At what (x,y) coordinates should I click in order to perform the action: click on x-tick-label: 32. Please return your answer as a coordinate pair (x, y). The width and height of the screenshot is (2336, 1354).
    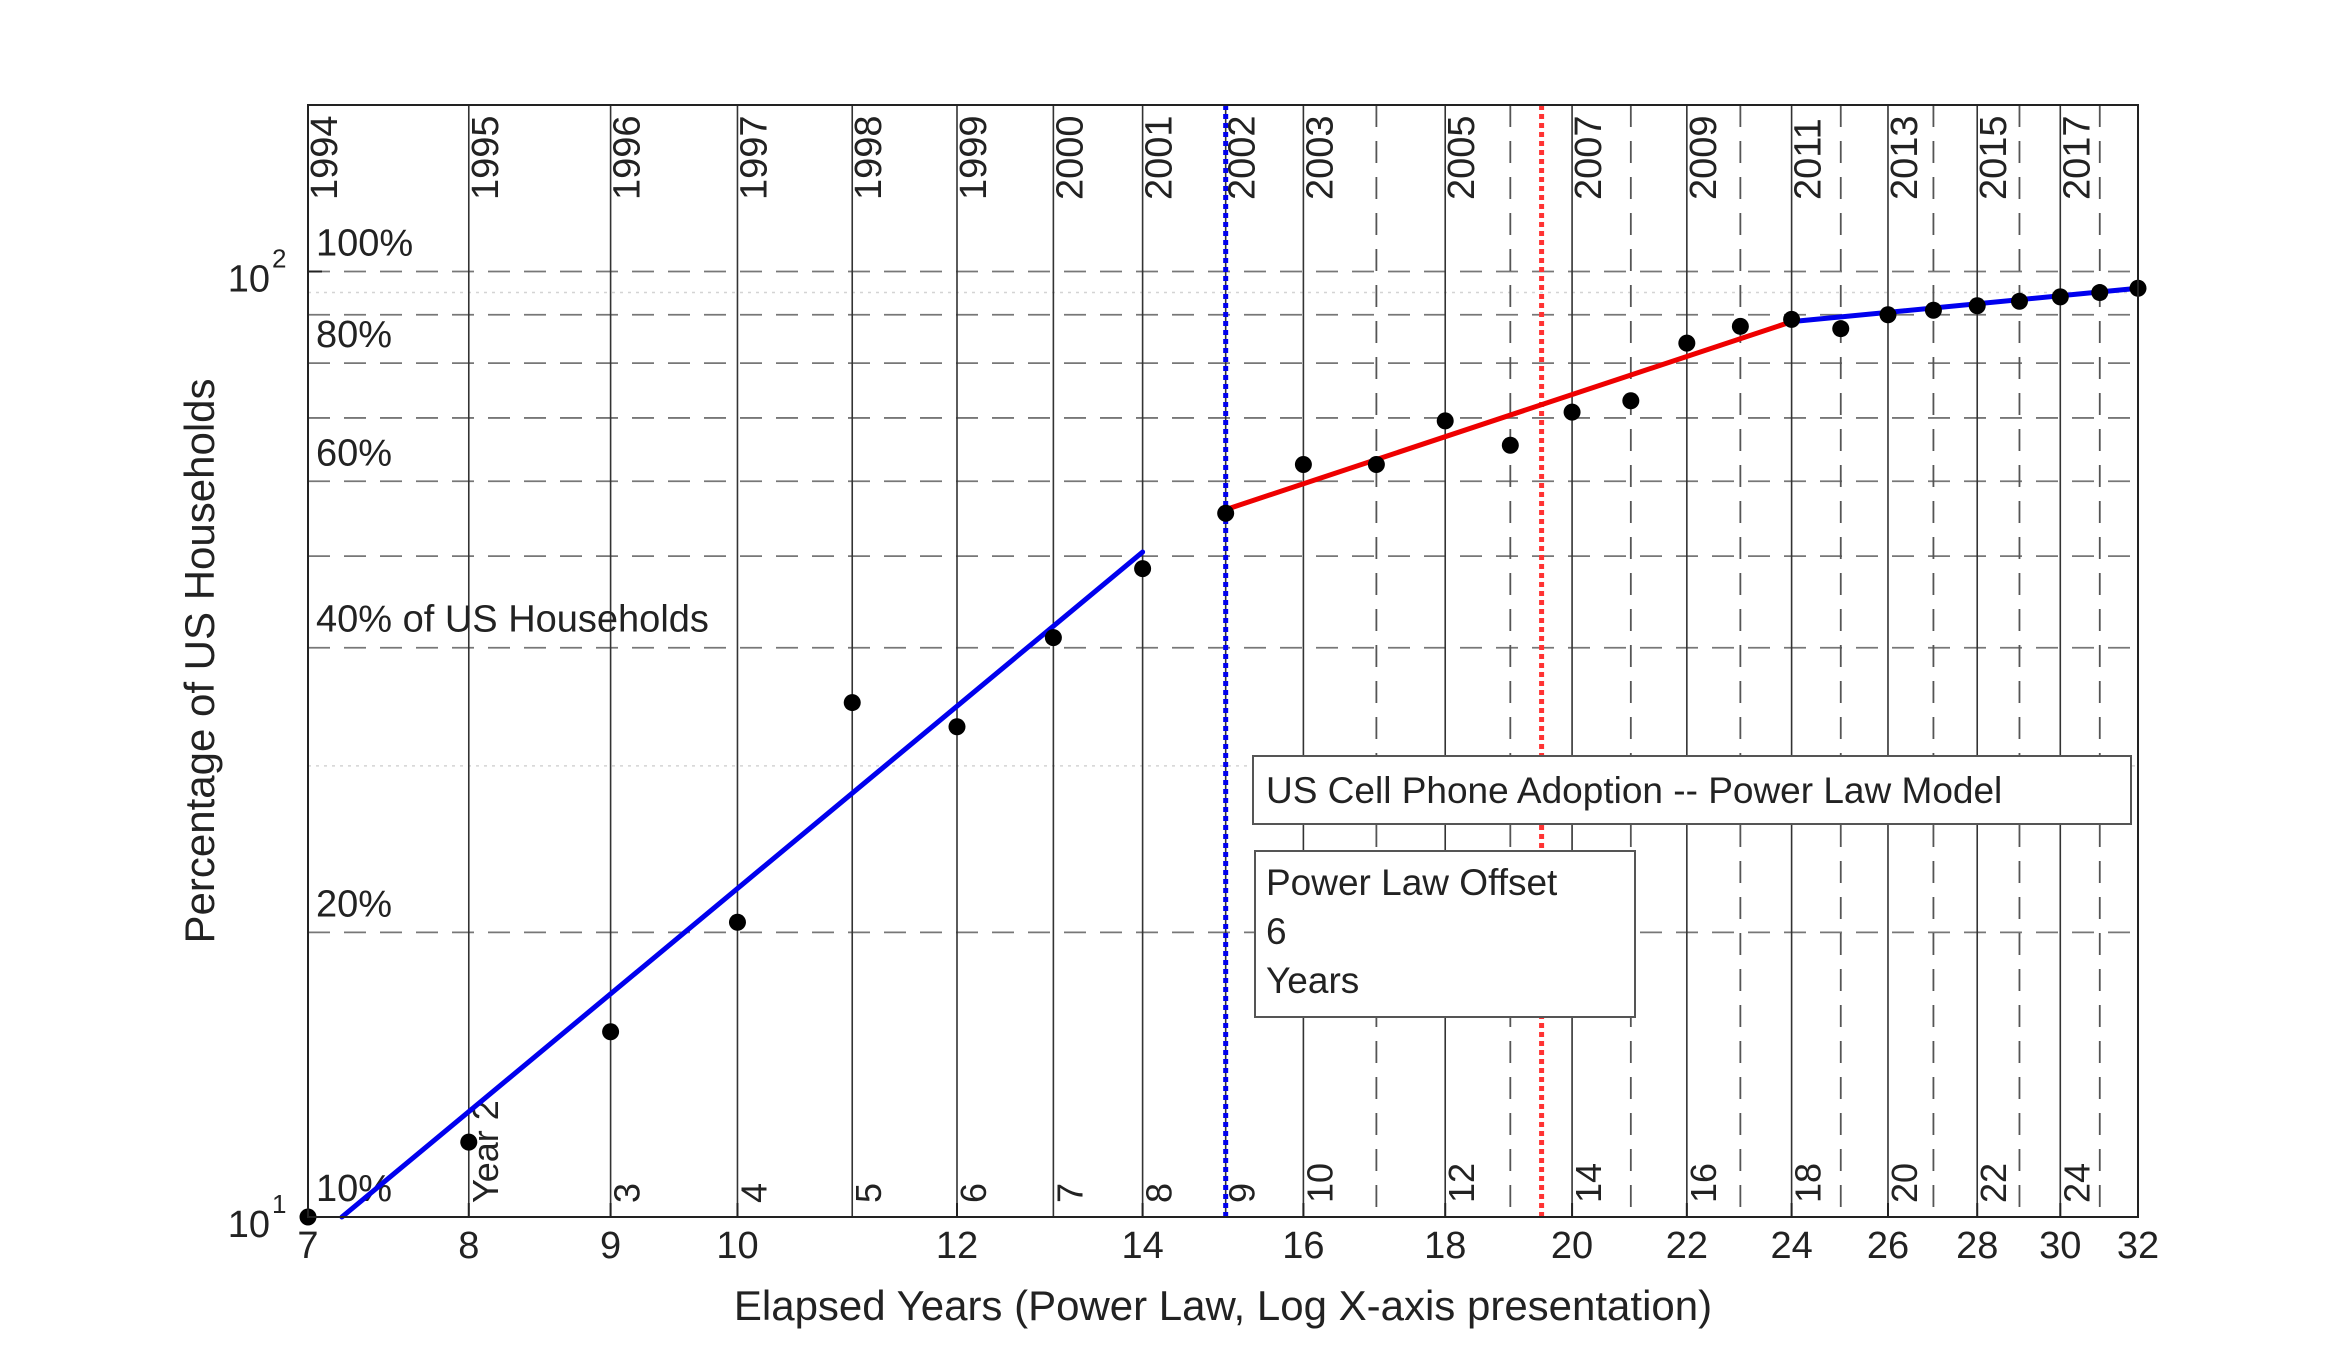
    Looking at the image, I should click on (2138, 1246).